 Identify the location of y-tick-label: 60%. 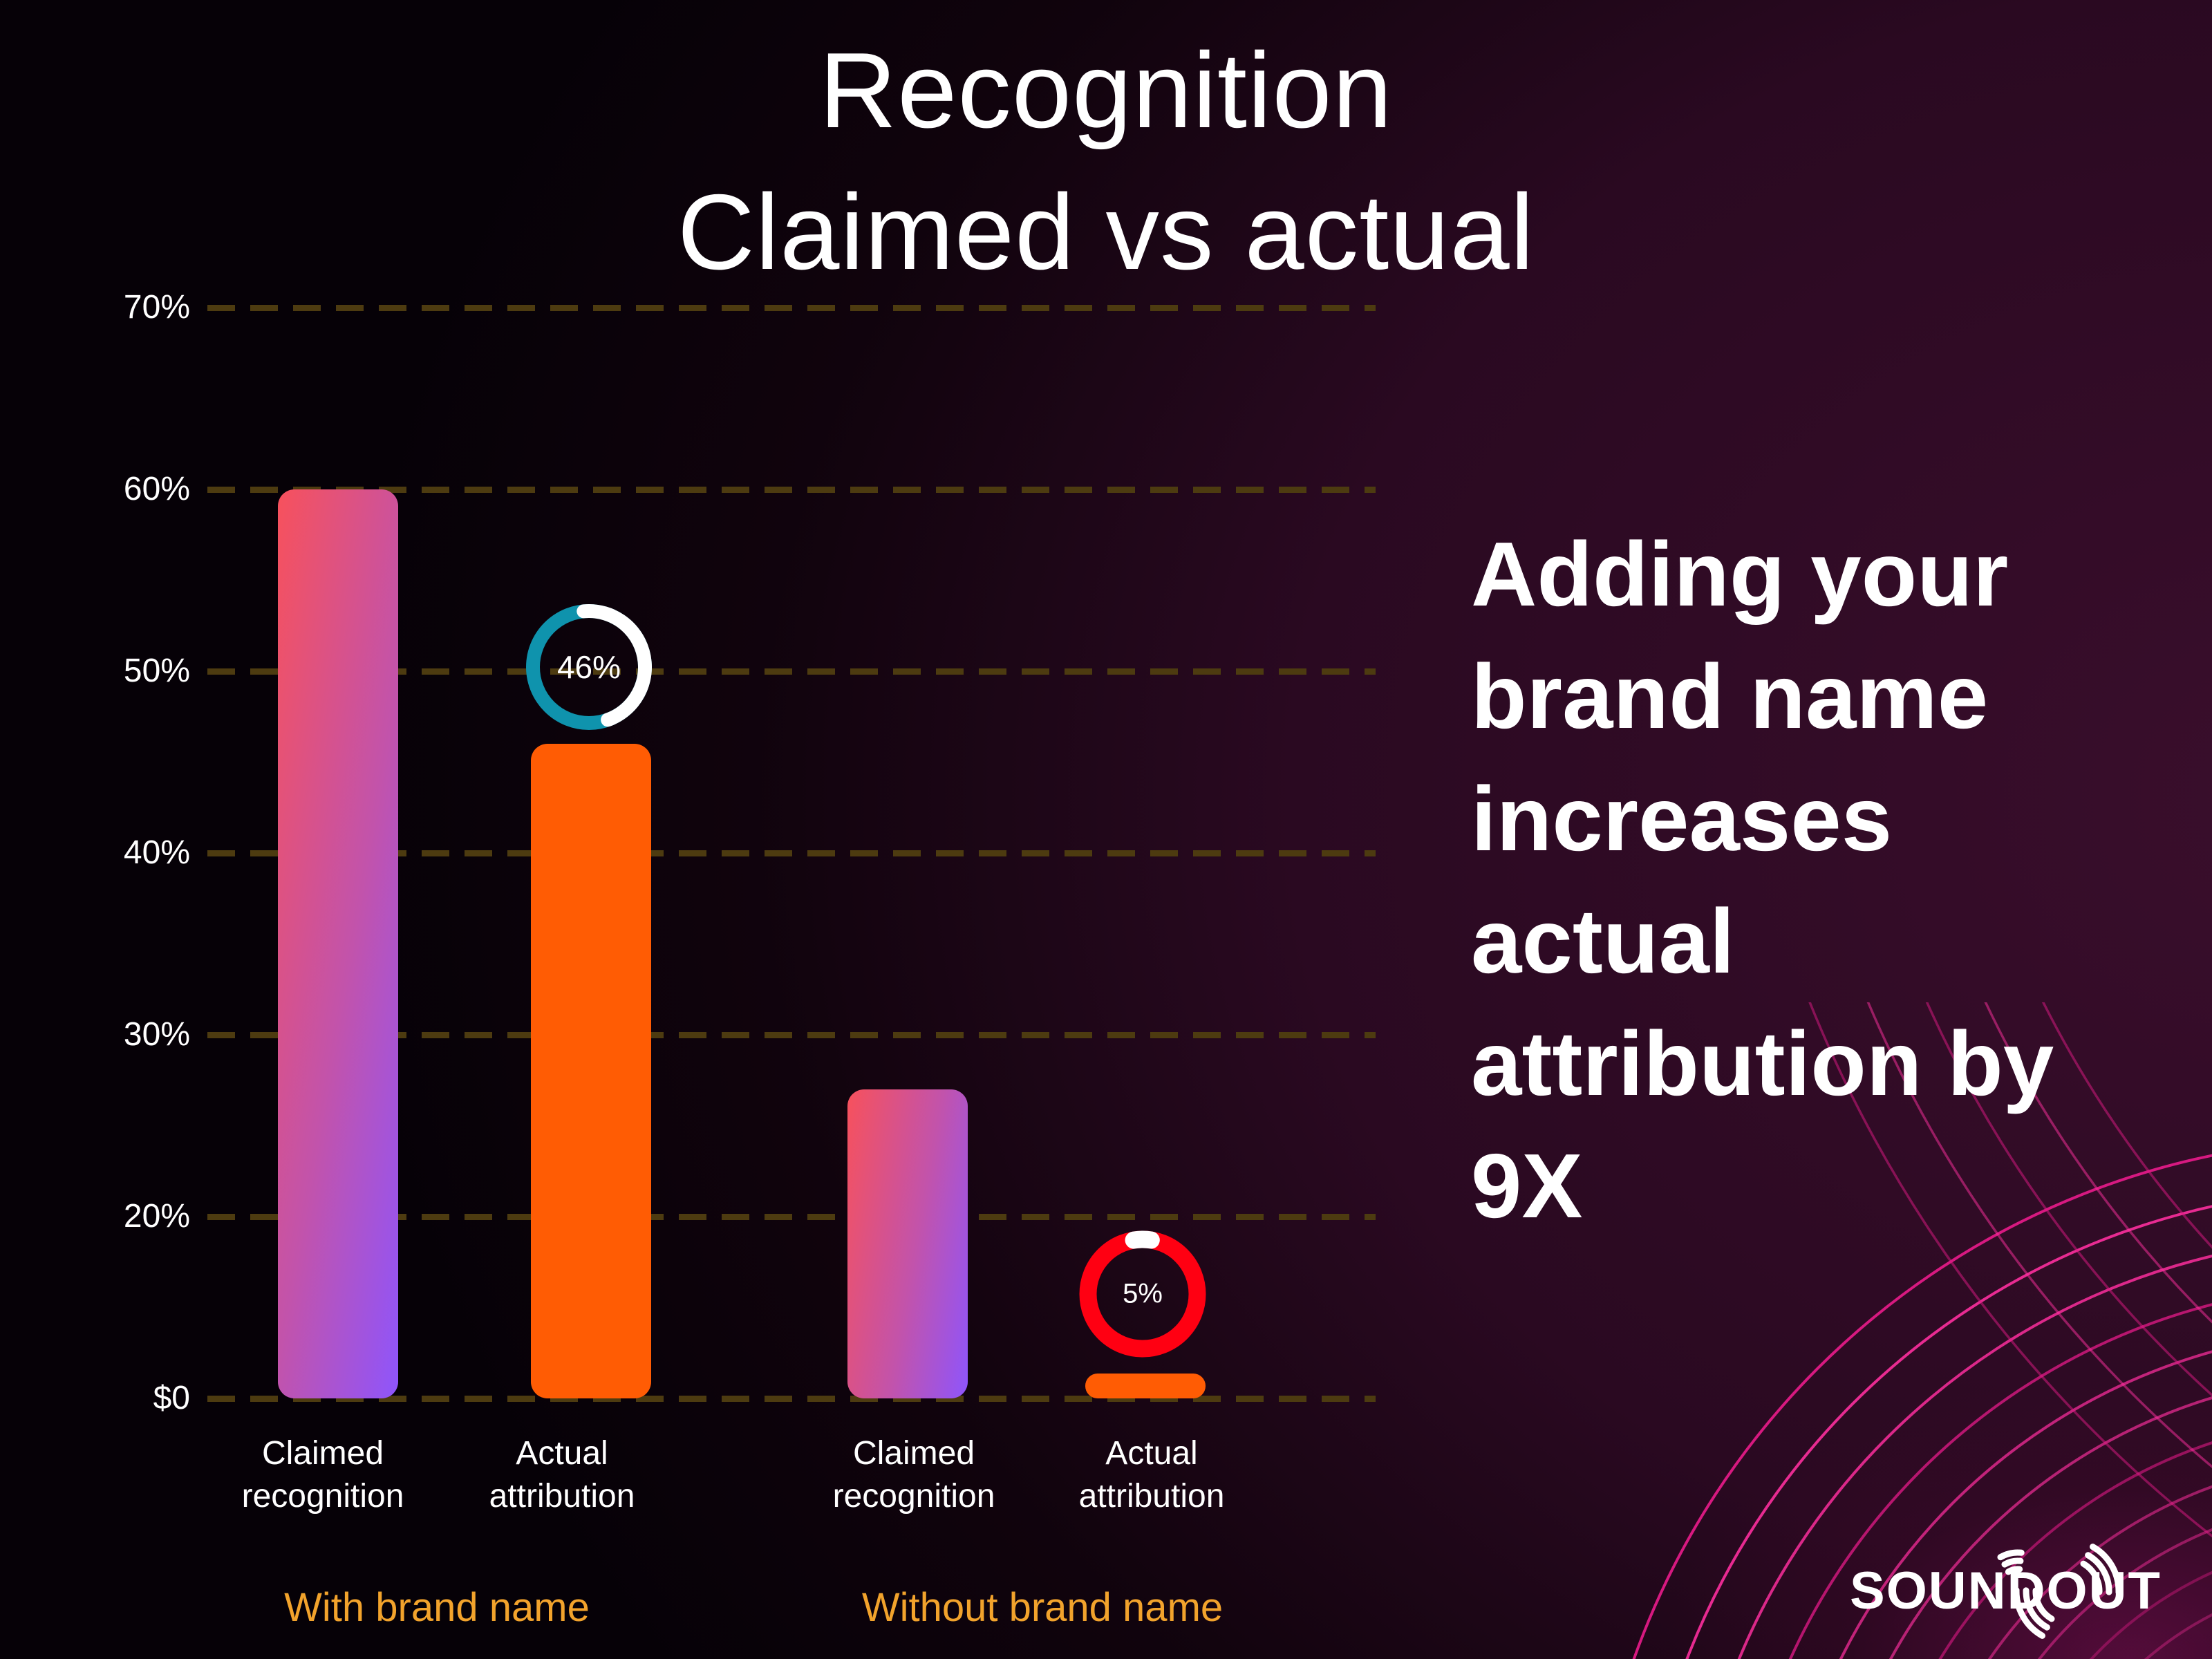
(156, 489).